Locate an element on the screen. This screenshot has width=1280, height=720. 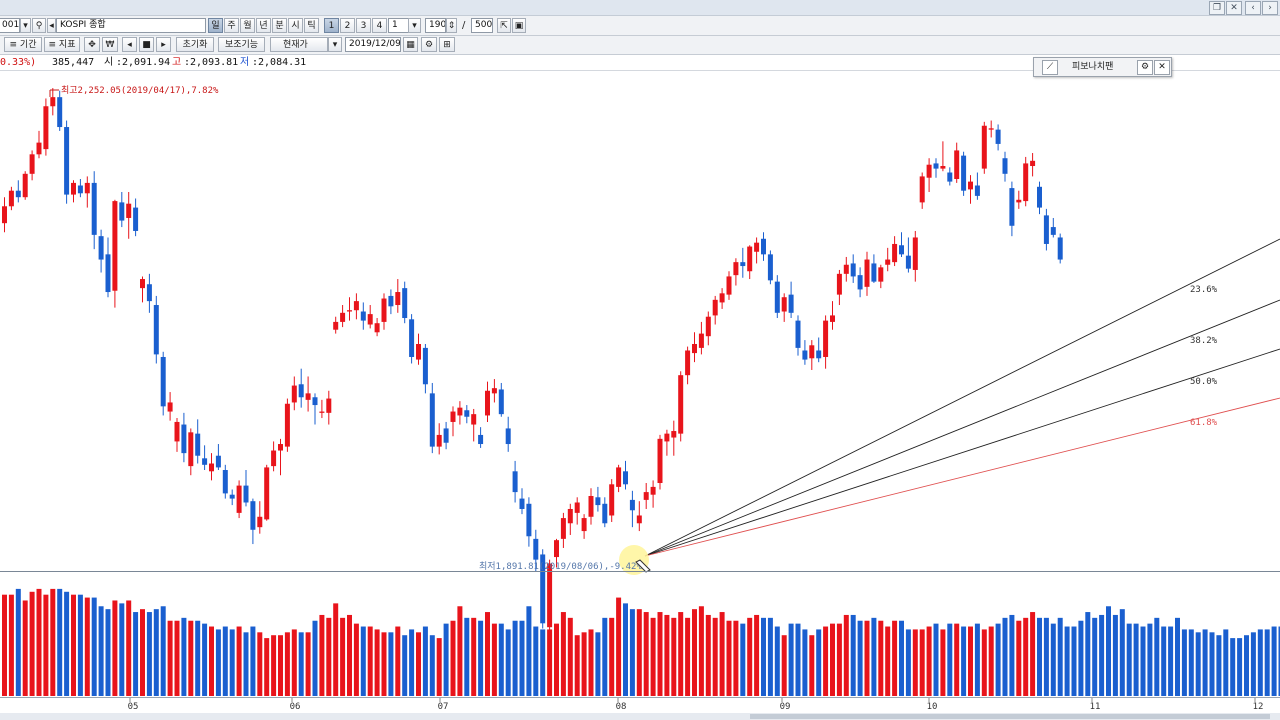
price-type-dropdown-icon: ▾ is located at coordinates (335, 44).